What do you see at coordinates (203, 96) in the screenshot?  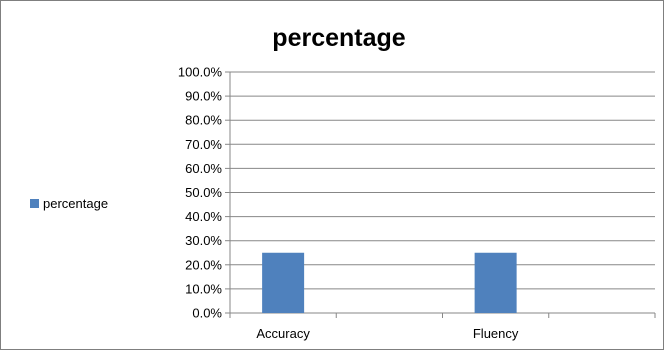 I see `y-tick-label: 90.0%` at bounding box center [203, 96].